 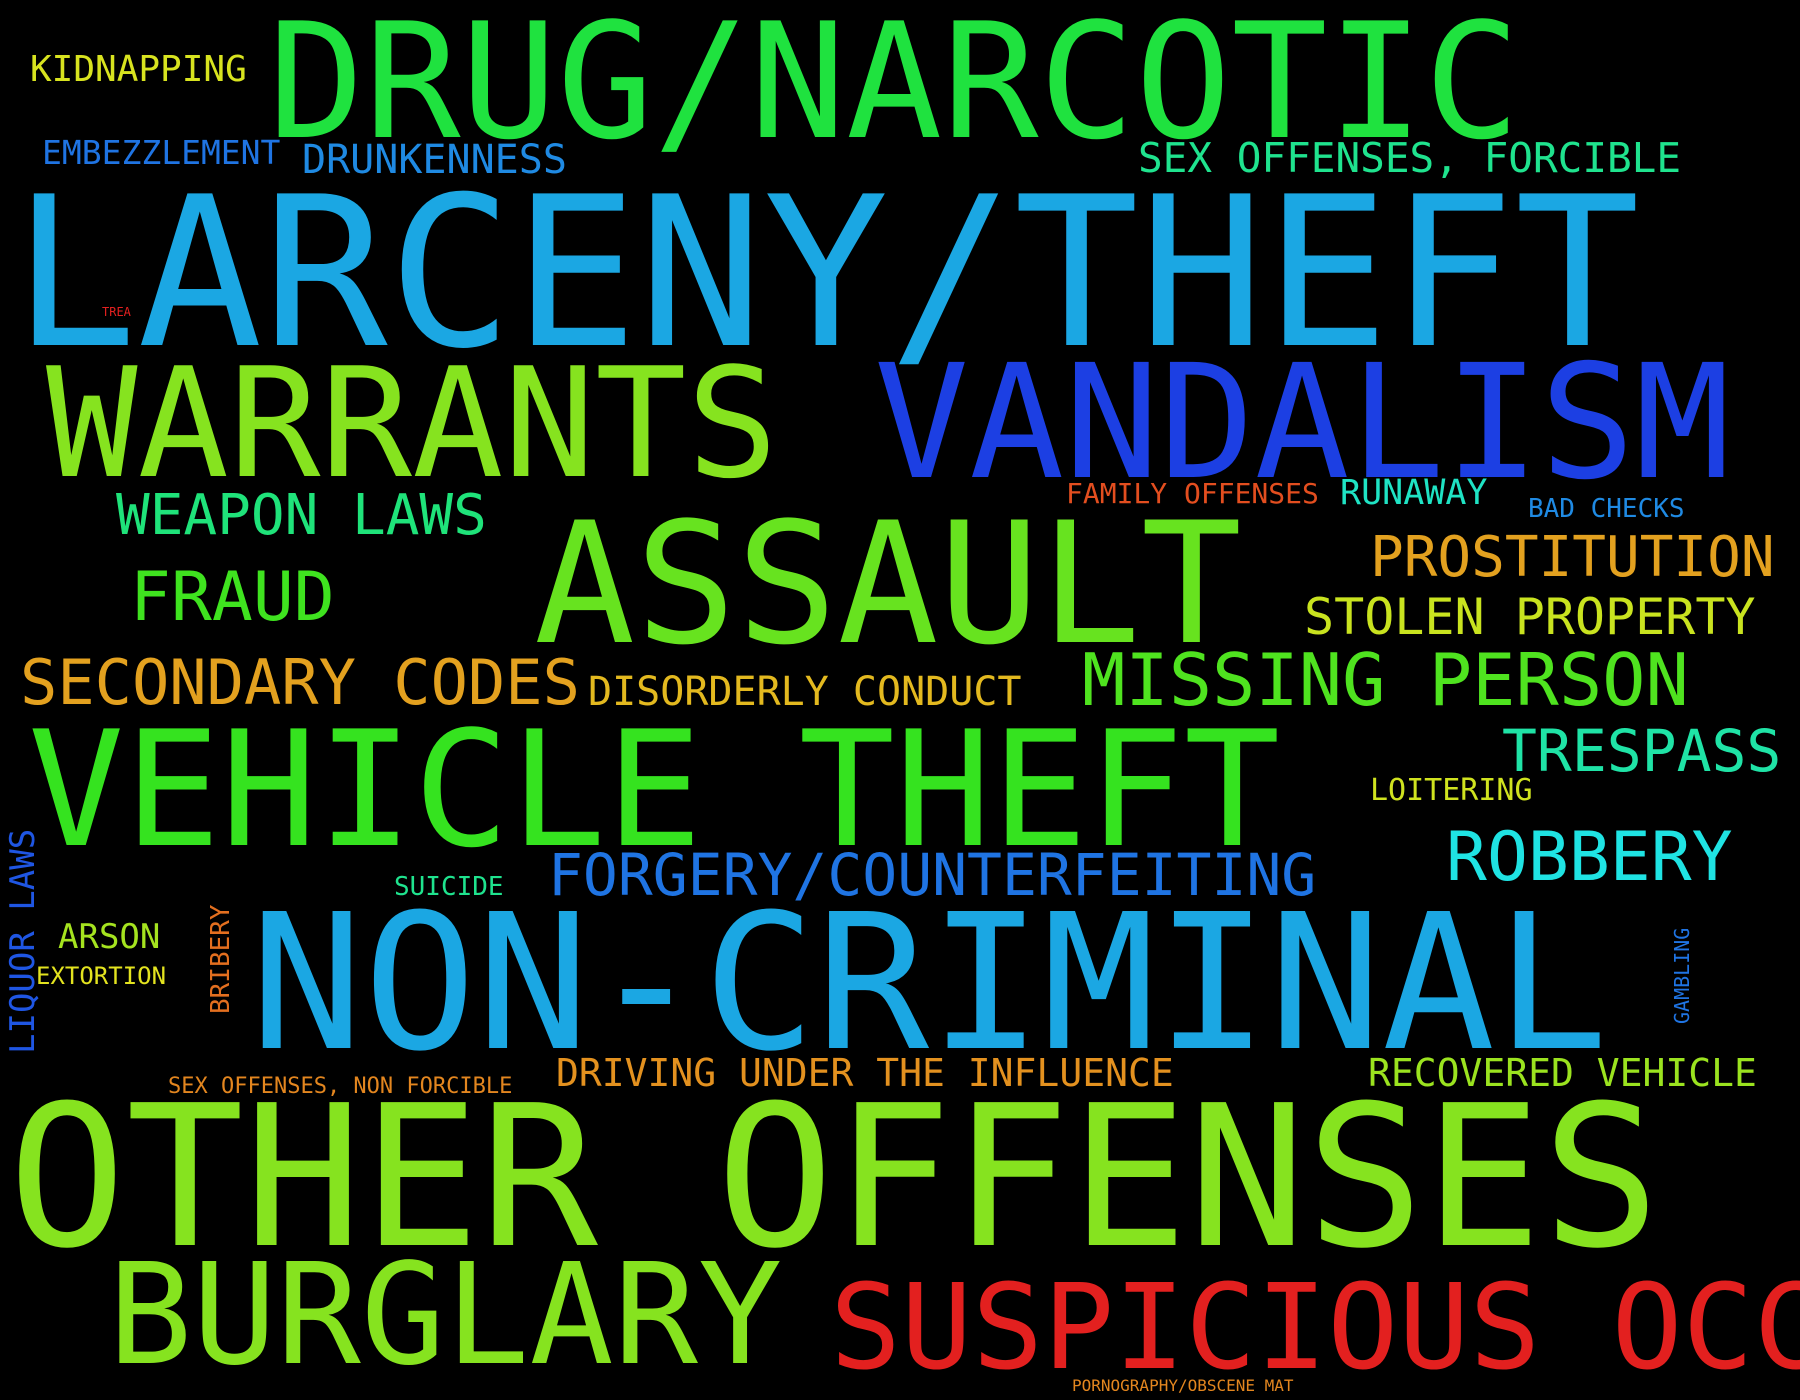 What do you see at coordinates (1682, 975) in the screenshot?
I see `word-gambling: GAMBLING` at bounding box center [1682, 975].